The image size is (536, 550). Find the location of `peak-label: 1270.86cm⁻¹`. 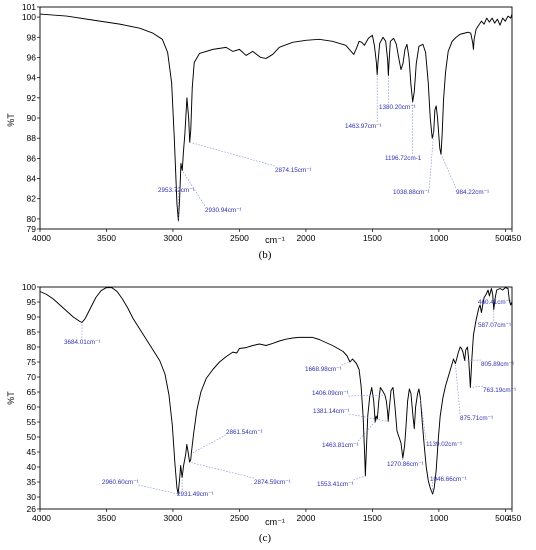

peak-label: 1270.86cm⁻¹ is located at coordinates (405, 464).